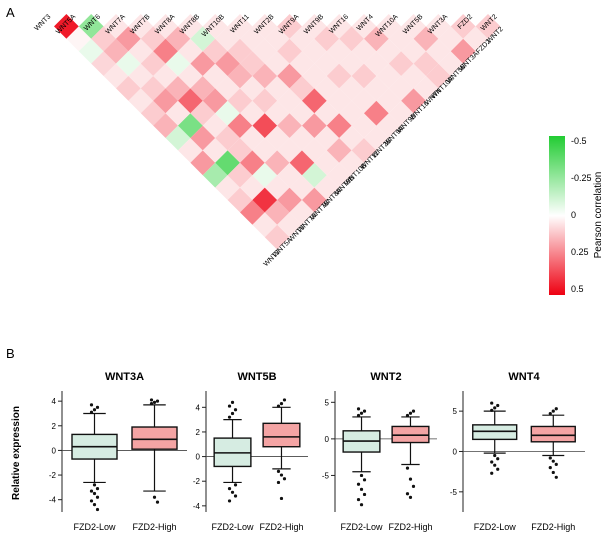  What do you see at coordinates (385, 377) in the screenshot?
I see `boxplot-title: WNT2` at bounding box center [385, 377].